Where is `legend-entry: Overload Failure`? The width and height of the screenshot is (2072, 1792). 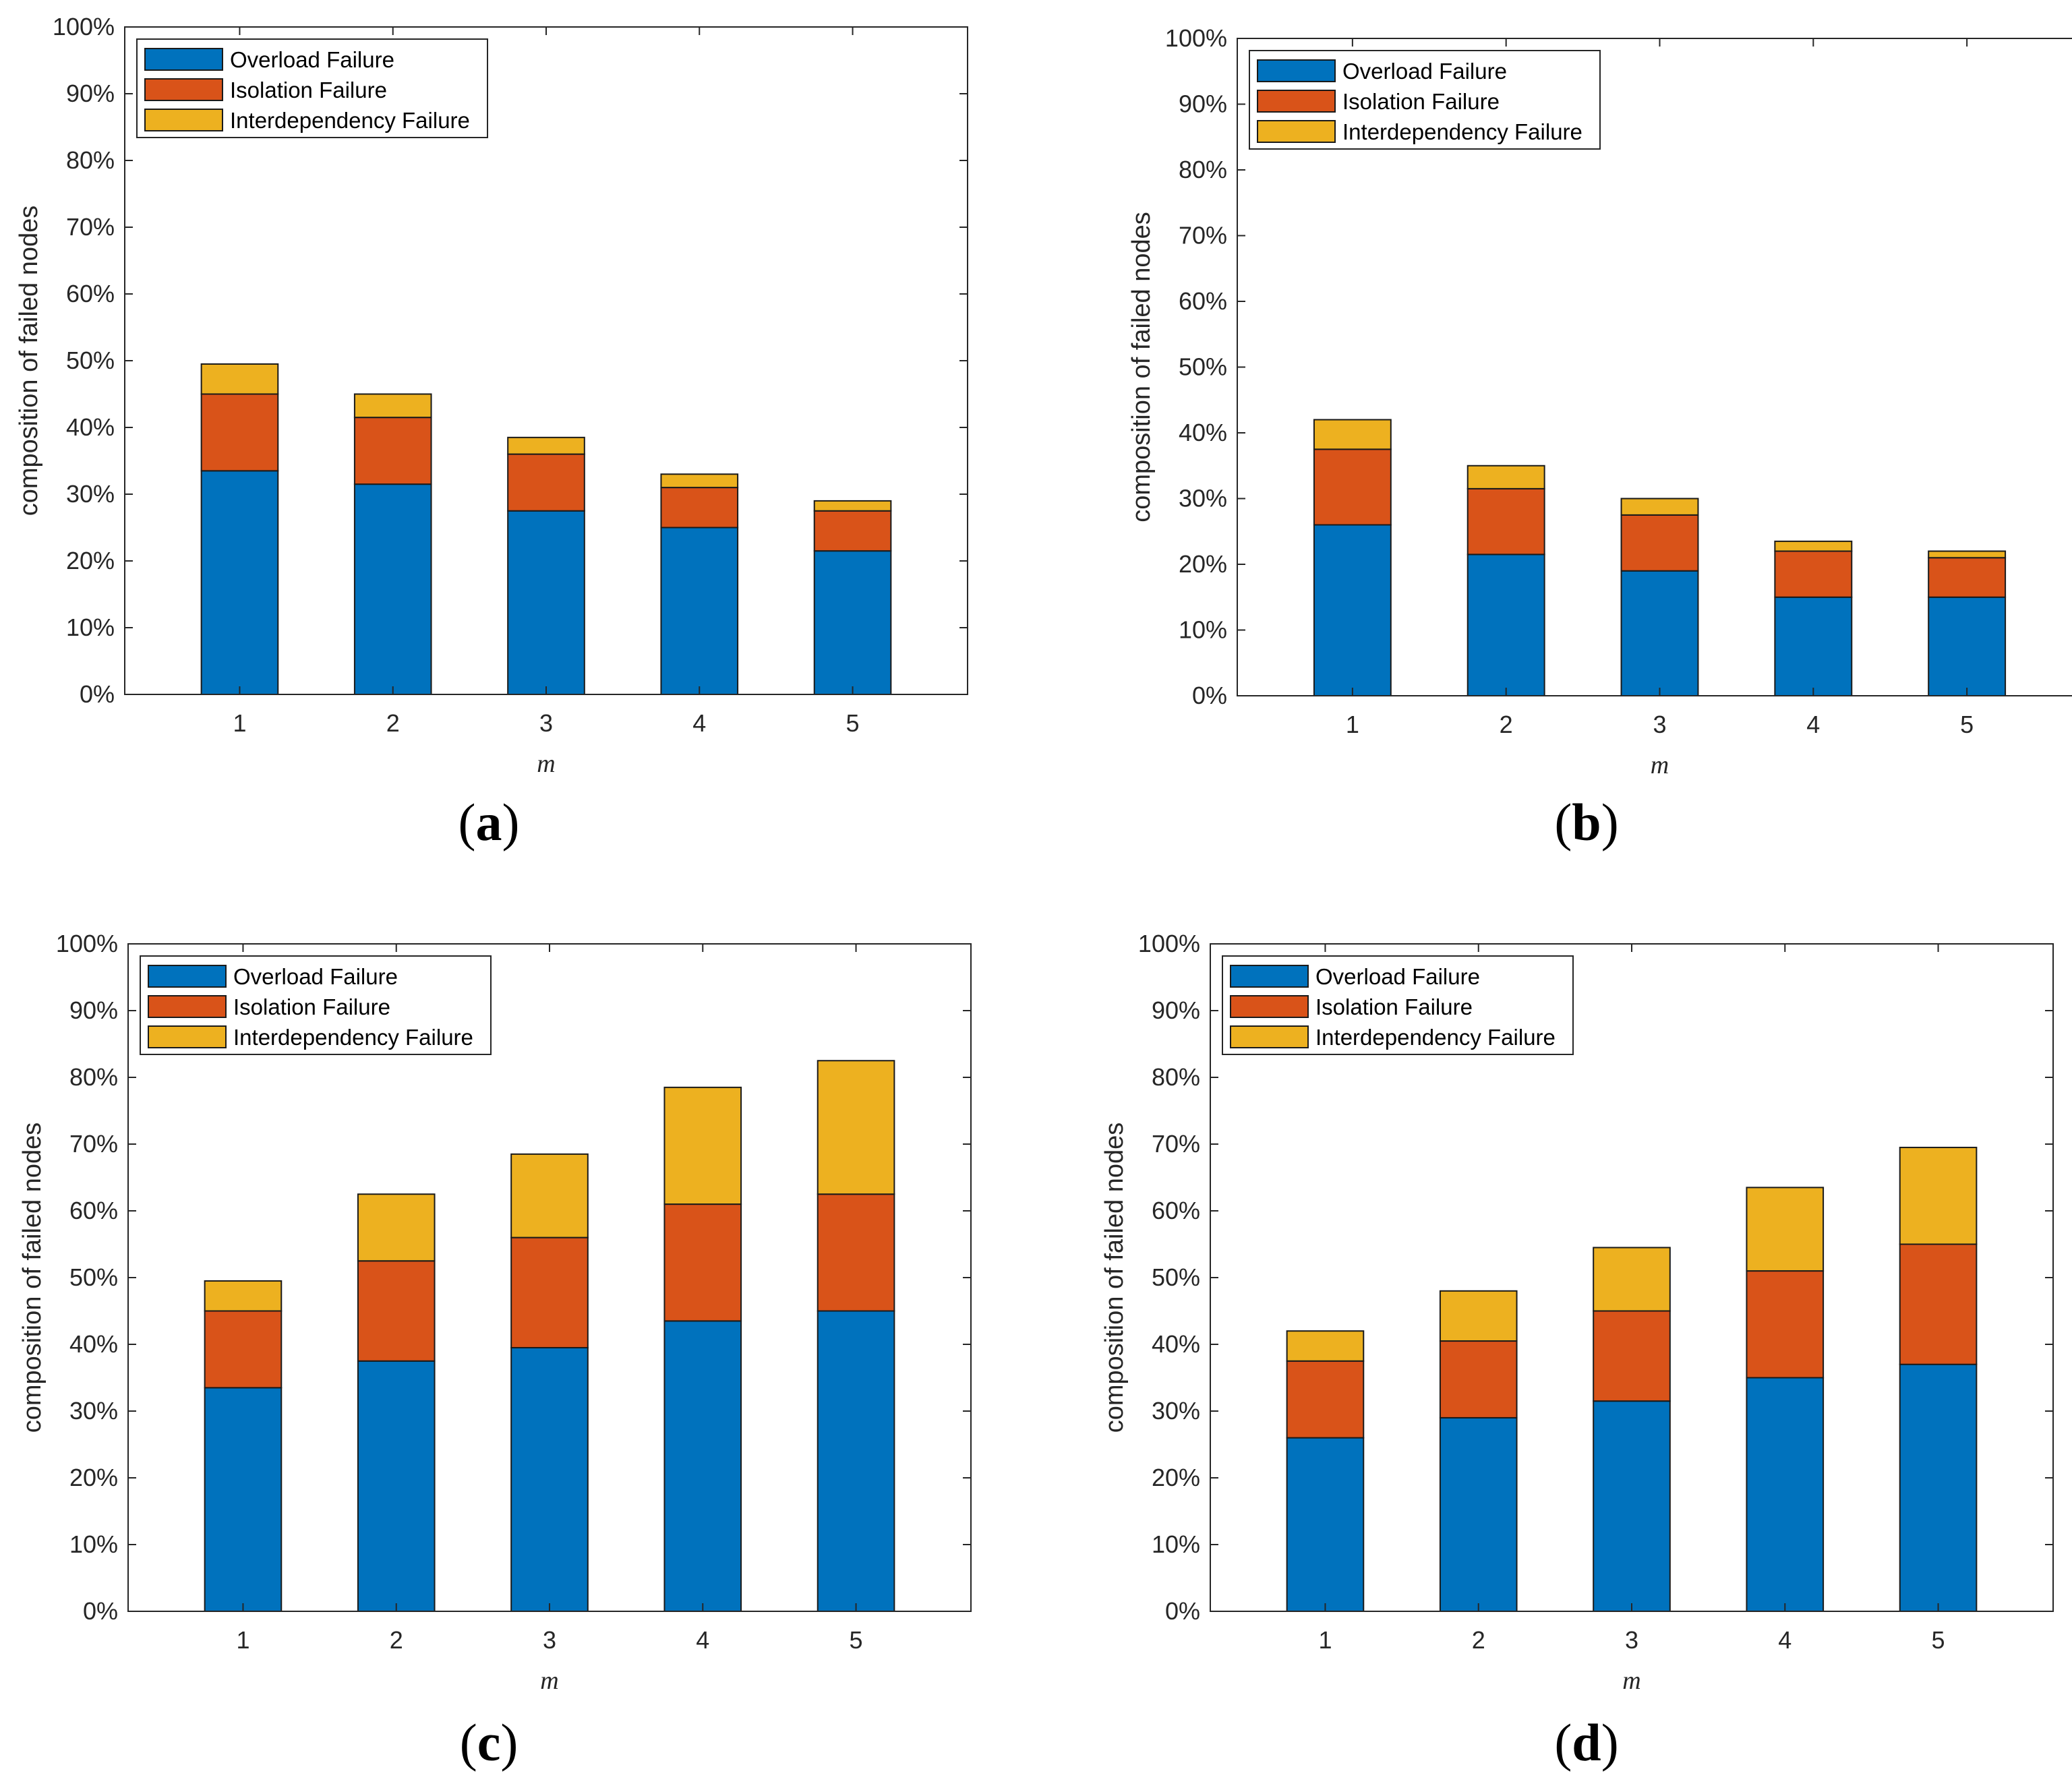 legend-entry: Overload Failure is located at coordinates (1424, 71).